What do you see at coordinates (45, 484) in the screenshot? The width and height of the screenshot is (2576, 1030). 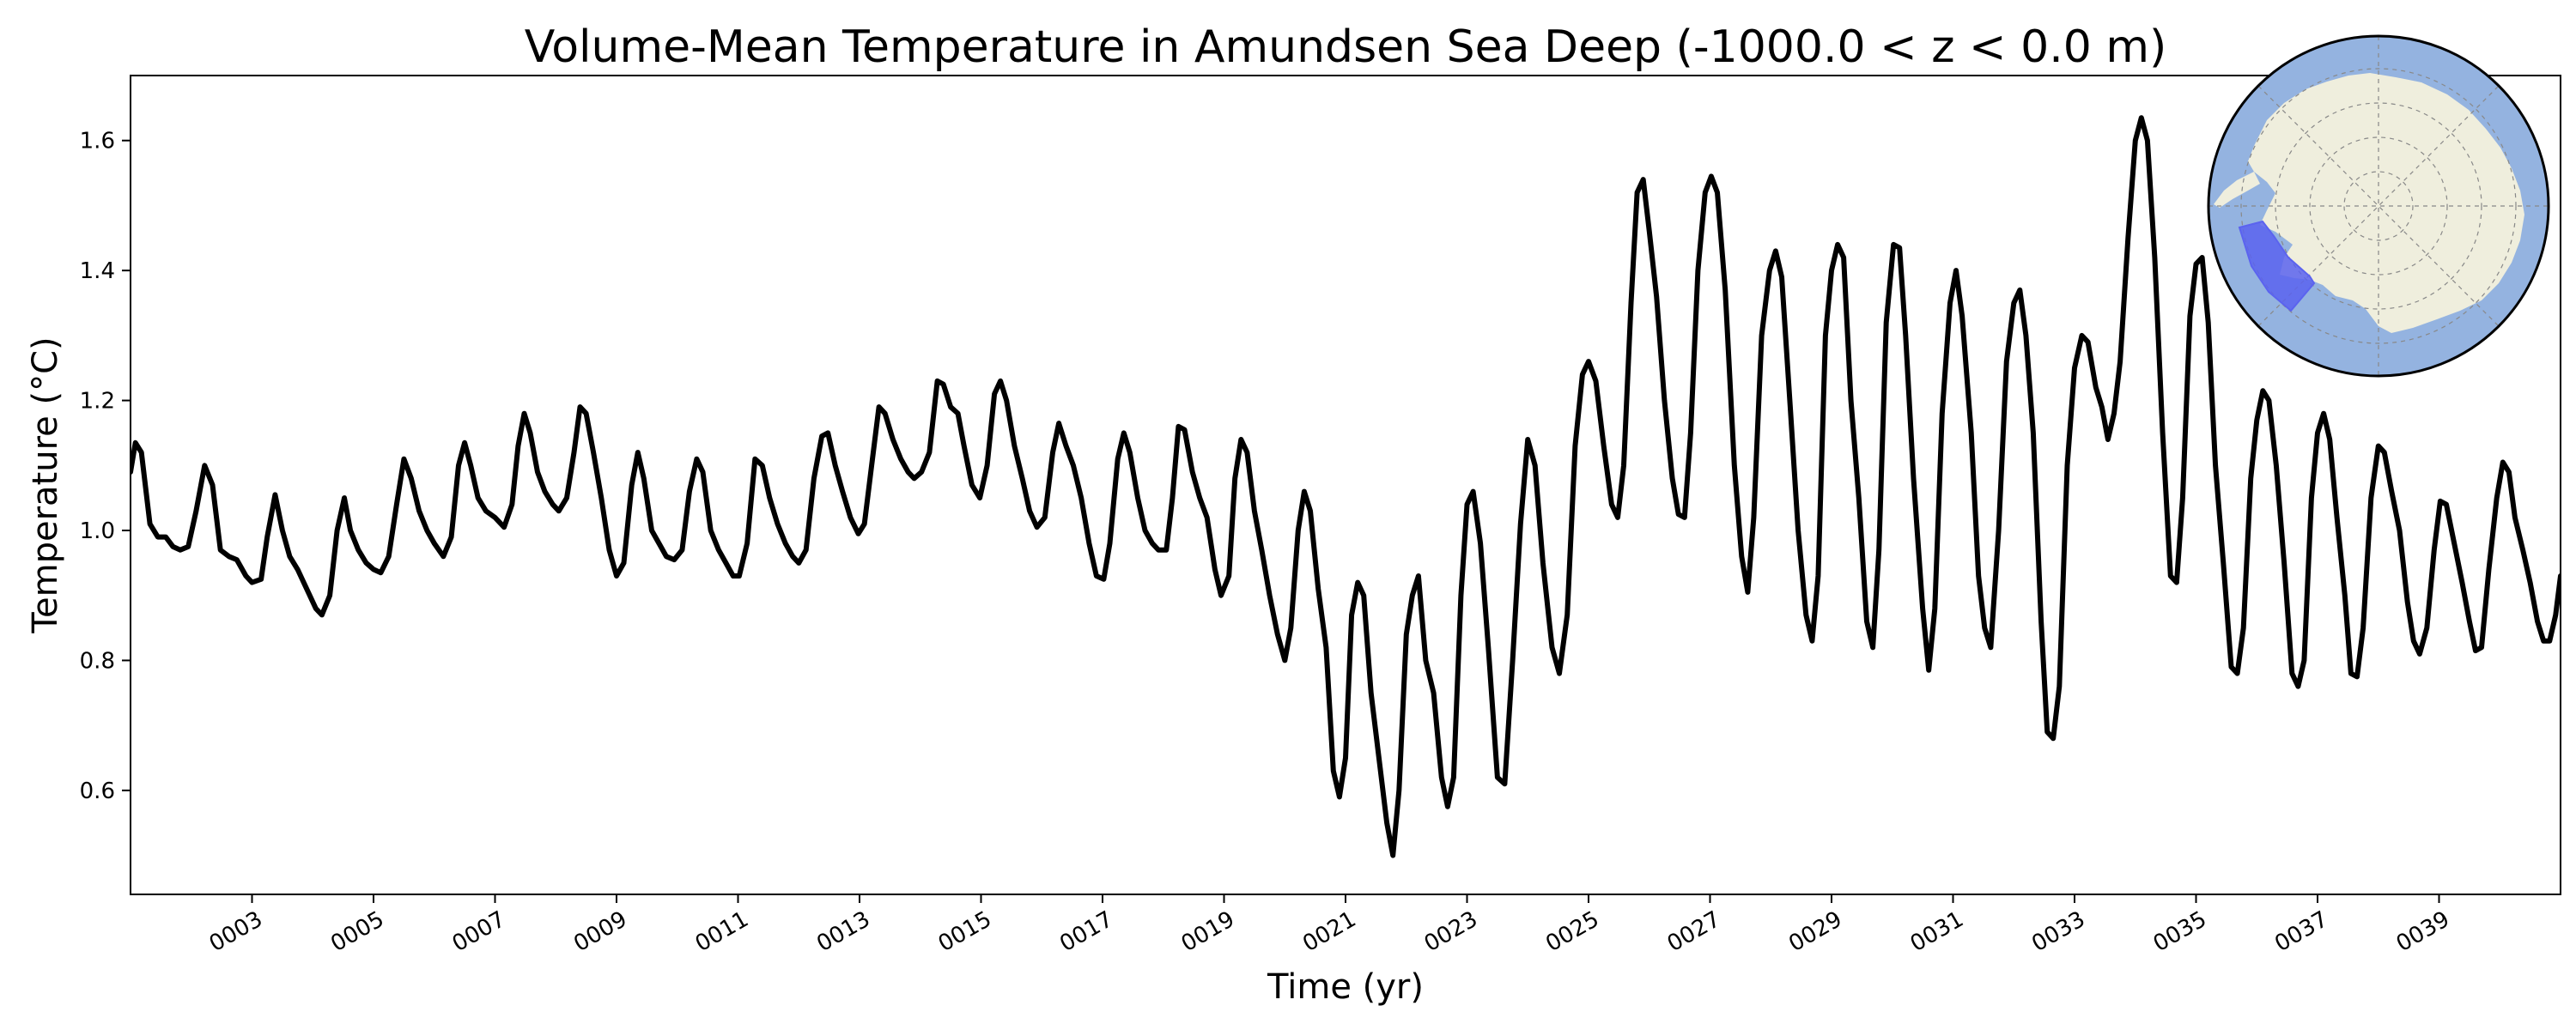 I see `y-axis-label: Temperature (°C)` at bounding box center [45, 484].